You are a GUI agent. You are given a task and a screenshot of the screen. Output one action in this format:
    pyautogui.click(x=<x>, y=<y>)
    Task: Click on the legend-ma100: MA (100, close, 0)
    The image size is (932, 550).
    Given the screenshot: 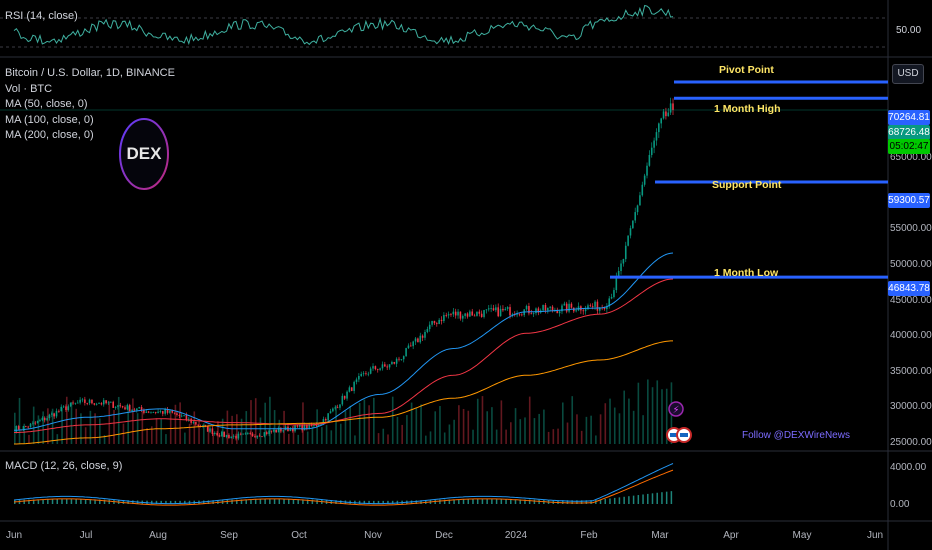 What is the action you would take?
    pyautogui.click(x=49, y=119)
    